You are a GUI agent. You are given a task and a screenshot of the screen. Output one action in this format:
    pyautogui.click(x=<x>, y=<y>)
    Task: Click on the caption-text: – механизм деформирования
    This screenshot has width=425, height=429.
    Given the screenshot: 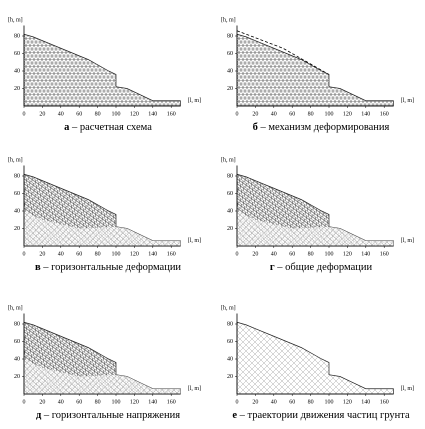 What is the action you would take?
    pyautogui.click(x=324, y=127)
    